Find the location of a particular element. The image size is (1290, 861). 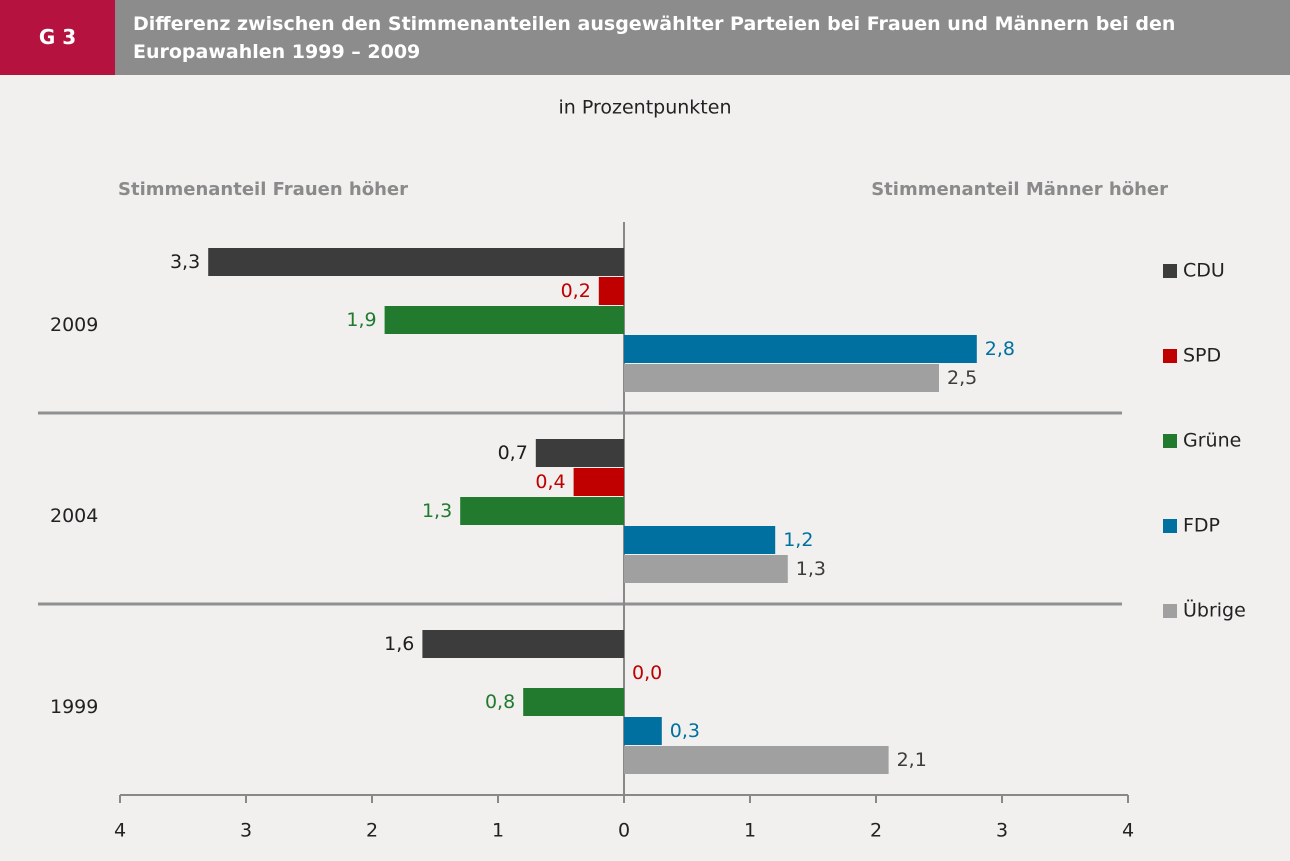

right-label: Stimmenanteil Männer höher is located at coordinates (1019, 189).